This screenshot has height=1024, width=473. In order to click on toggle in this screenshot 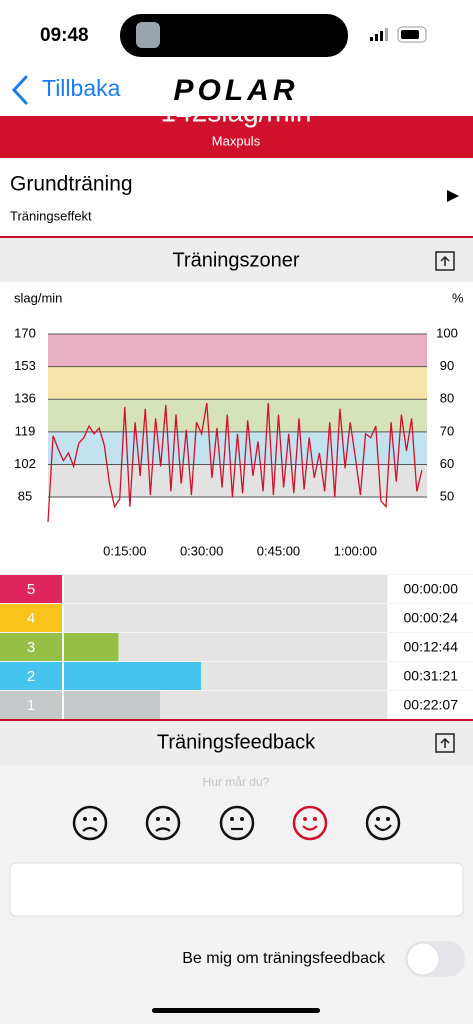, I will do `click(435, 959)`.